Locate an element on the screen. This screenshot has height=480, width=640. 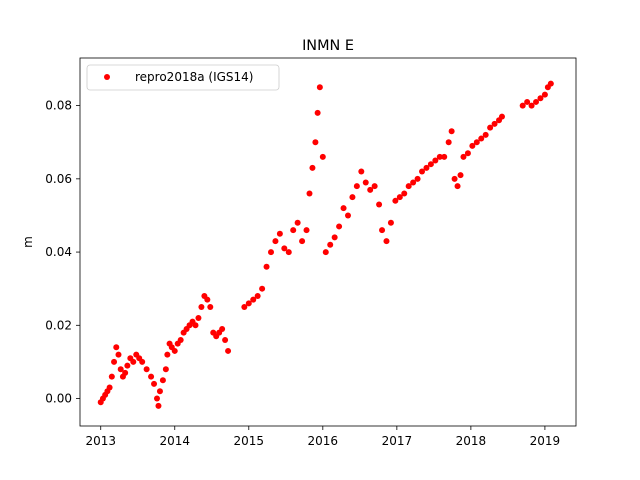
x-tick-label: 2018 is located at coordinates (471, 441).